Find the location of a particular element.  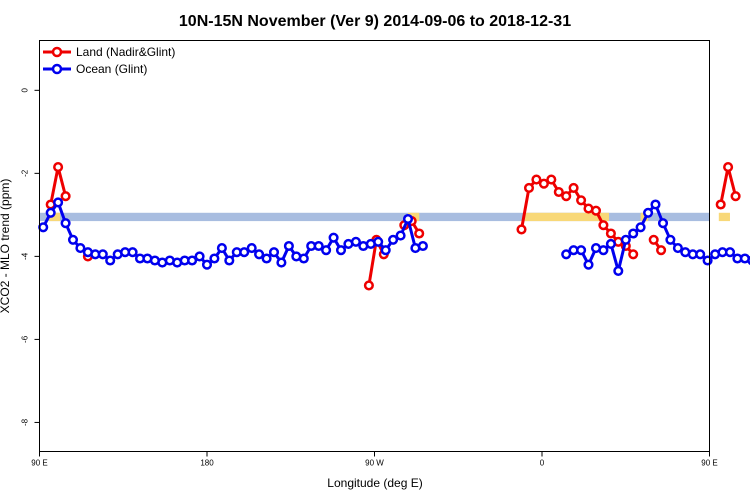

y-axis-label: XCO2 - MLO trend (ppm) is located at coordinates (6, 246).